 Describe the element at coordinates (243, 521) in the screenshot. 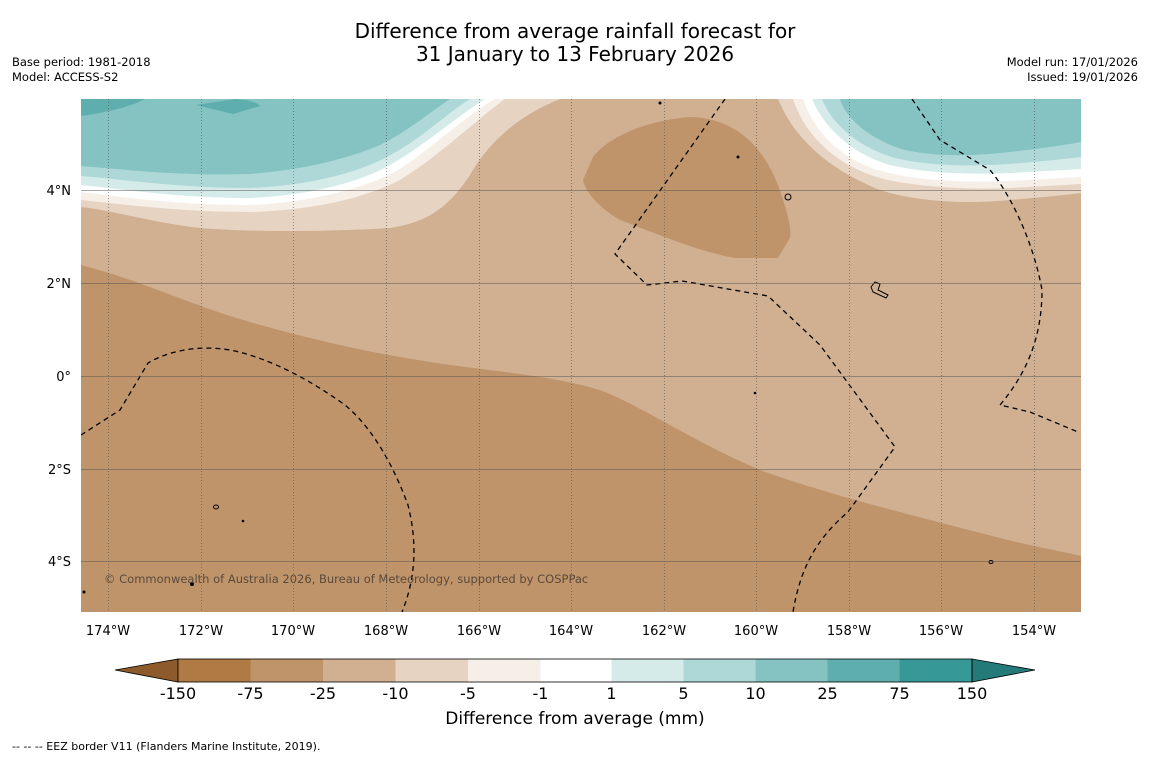

I see `island-h` at that location.